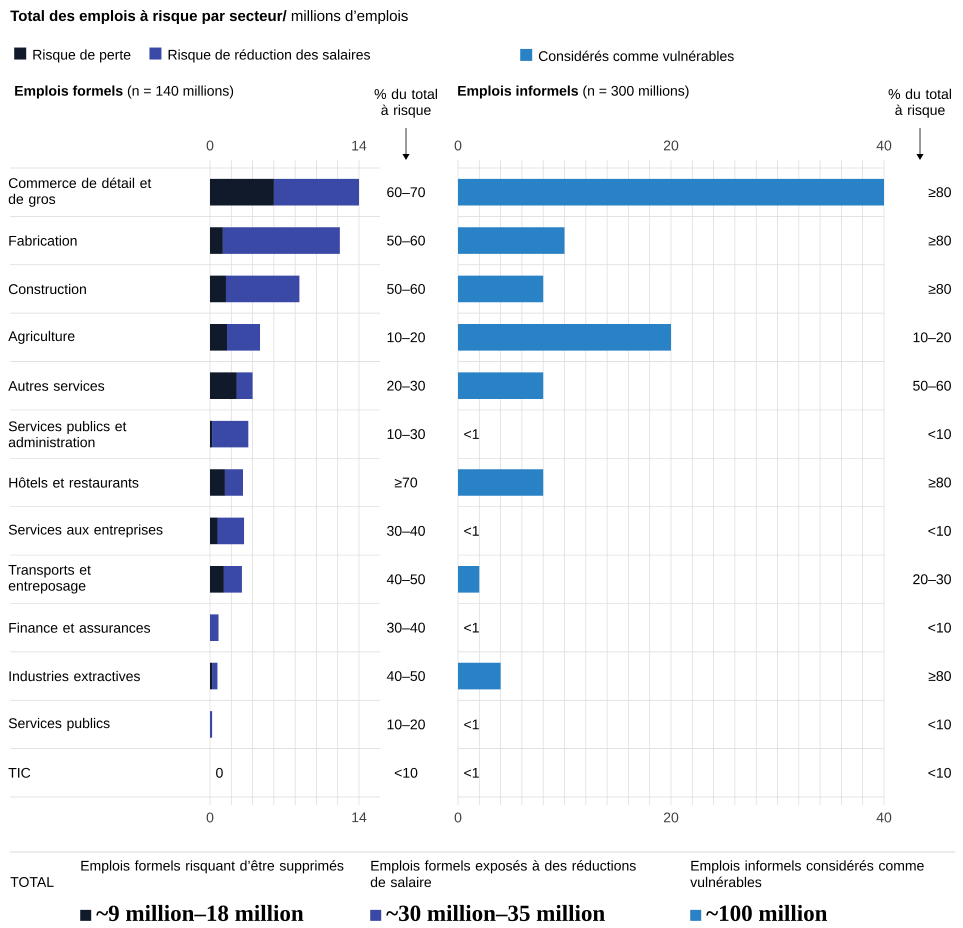 This screenshot has width=963, height=928. I want to click on y-tick-label: Finance et assurances, so click(79, 627).